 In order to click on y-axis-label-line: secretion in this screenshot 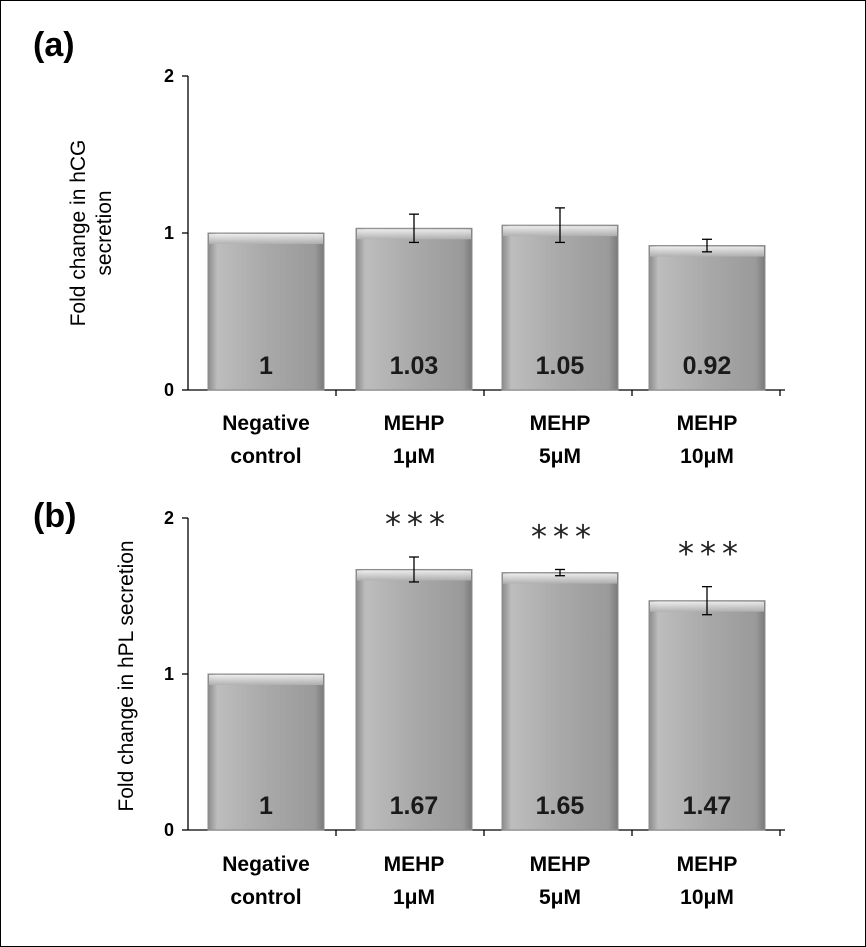, I will do `click(104, 232)`.